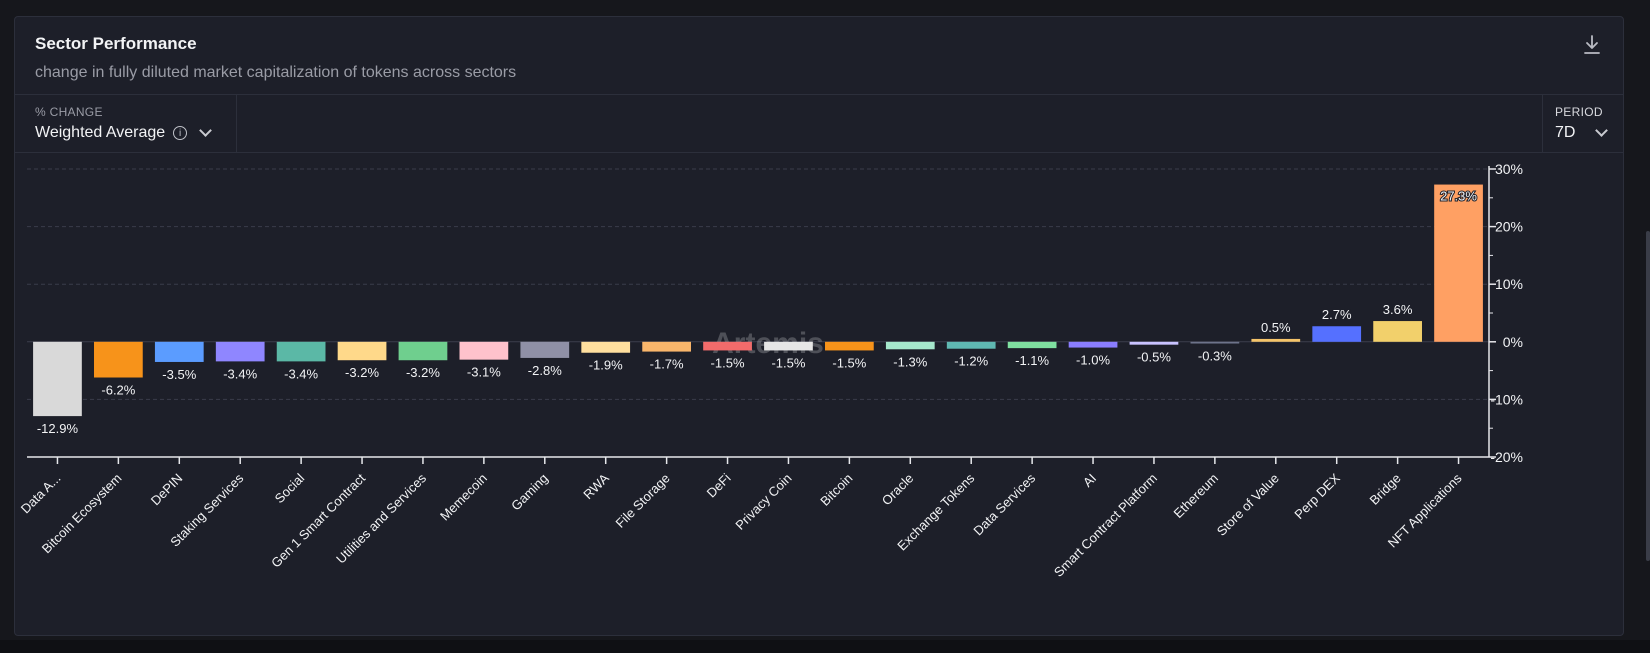 The width and height of the screenshot is (1650, 653). I want to click on data-label: 3.6%, so click(1398, 309).